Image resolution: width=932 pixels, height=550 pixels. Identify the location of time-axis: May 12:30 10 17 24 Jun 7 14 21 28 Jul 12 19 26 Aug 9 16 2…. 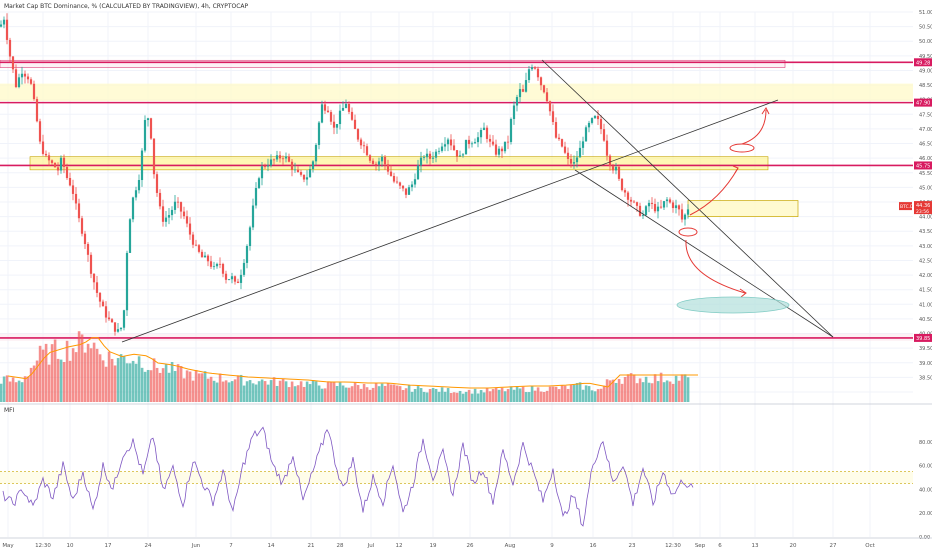
(466, 543).